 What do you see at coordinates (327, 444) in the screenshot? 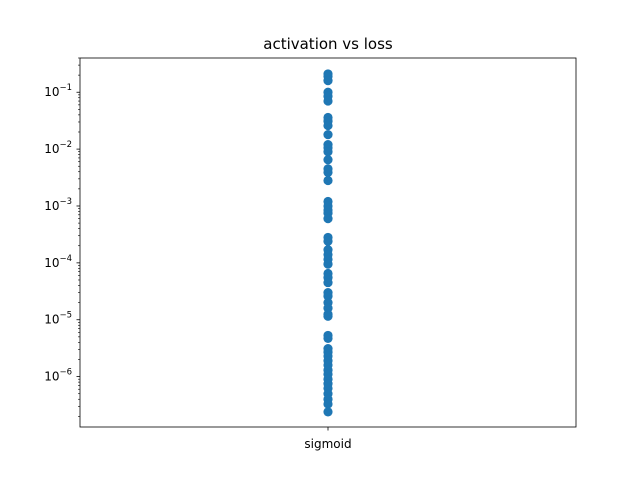
I see `x-tick-label: sigmoid` at bounding box center [327, 444].